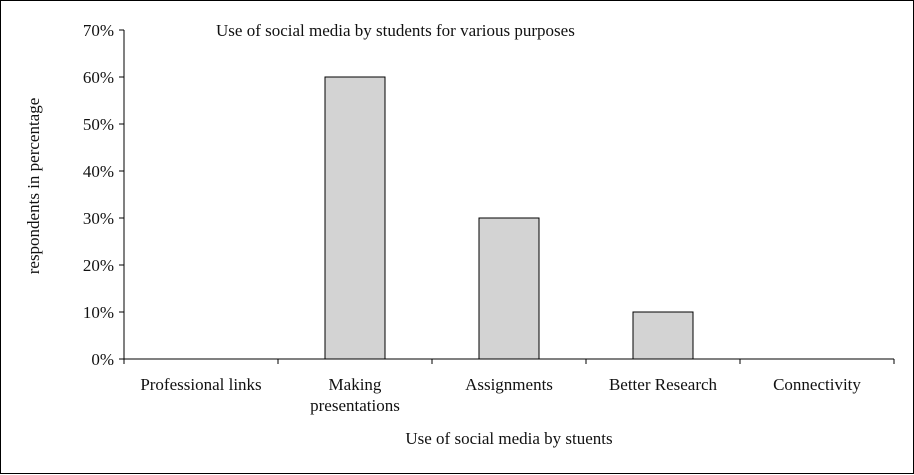 The width and height of the screenshot is (914, 475). Describe the element at coordinates (98, 171) in the screenshot. I see `y-tick-label: 40%` at that location.